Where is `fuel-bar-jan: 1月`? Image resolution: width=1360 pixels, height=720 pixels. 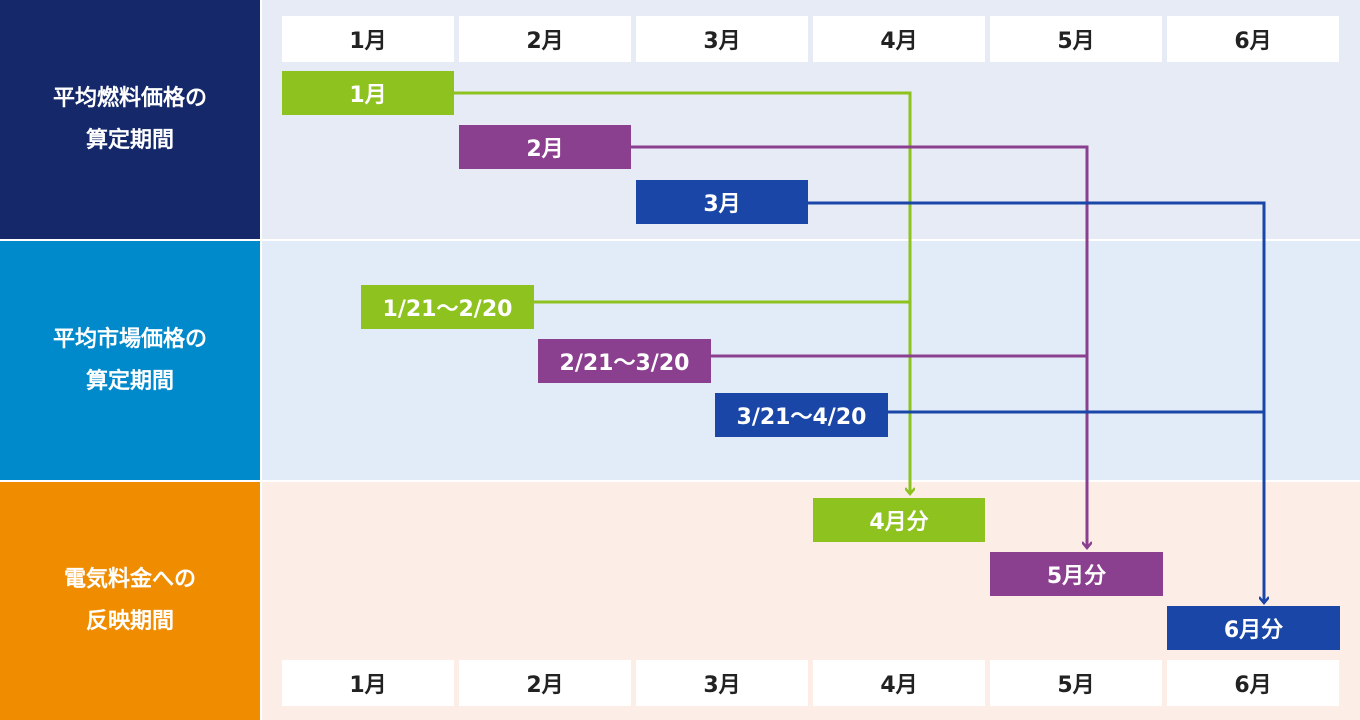 fuel-bar-jan: 1月 is located at coordinates (368, 93).